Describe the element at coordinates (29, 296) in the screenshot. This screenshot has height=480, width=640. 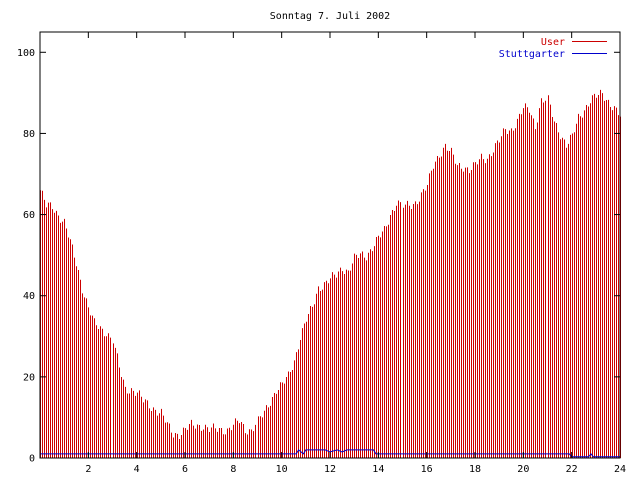
I see `y-tick-label: 40` at that location.